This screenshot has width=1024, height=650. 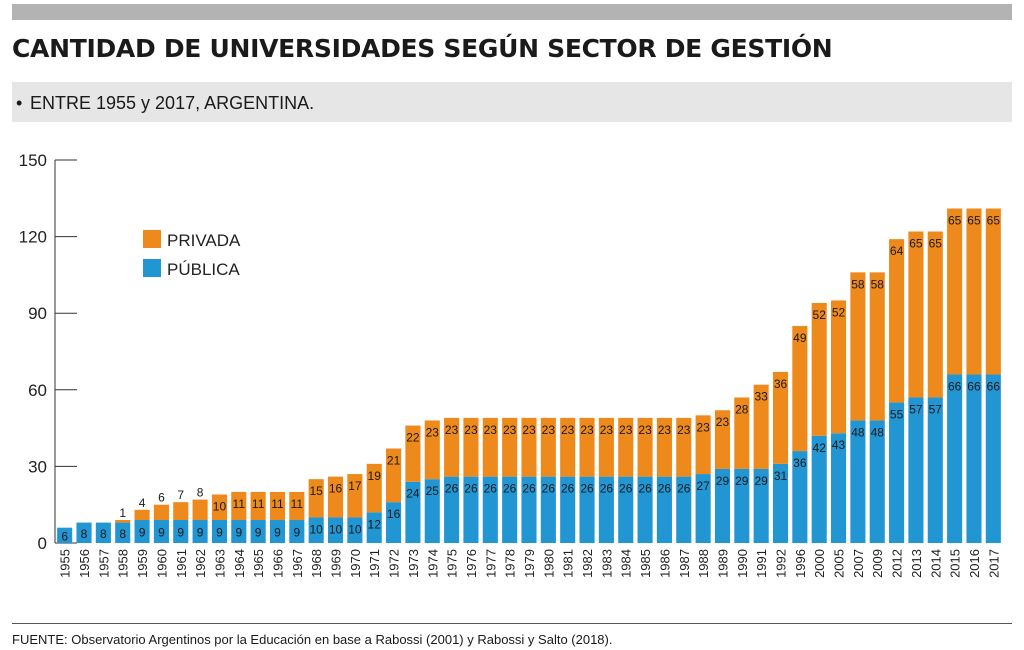 I want to click on x-tick-label: 1959, so click(x=142, y=563).